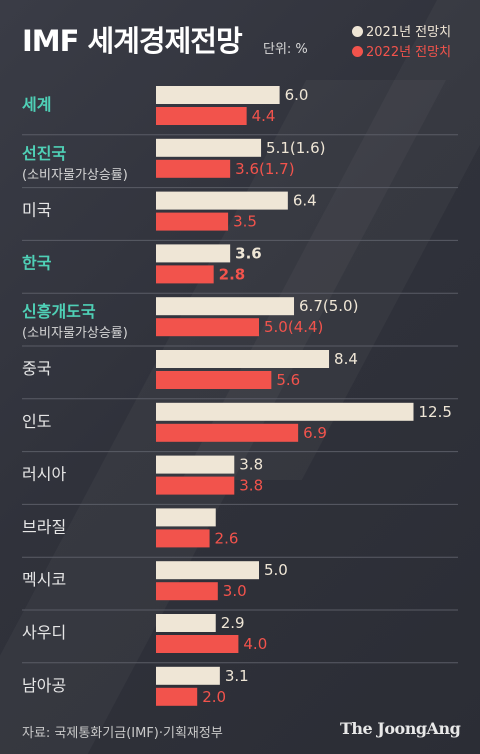  What do you see at coordinates (44, 685) in the screenshot?
I see `category-label: 남아공` at bounding box center [44, 685].